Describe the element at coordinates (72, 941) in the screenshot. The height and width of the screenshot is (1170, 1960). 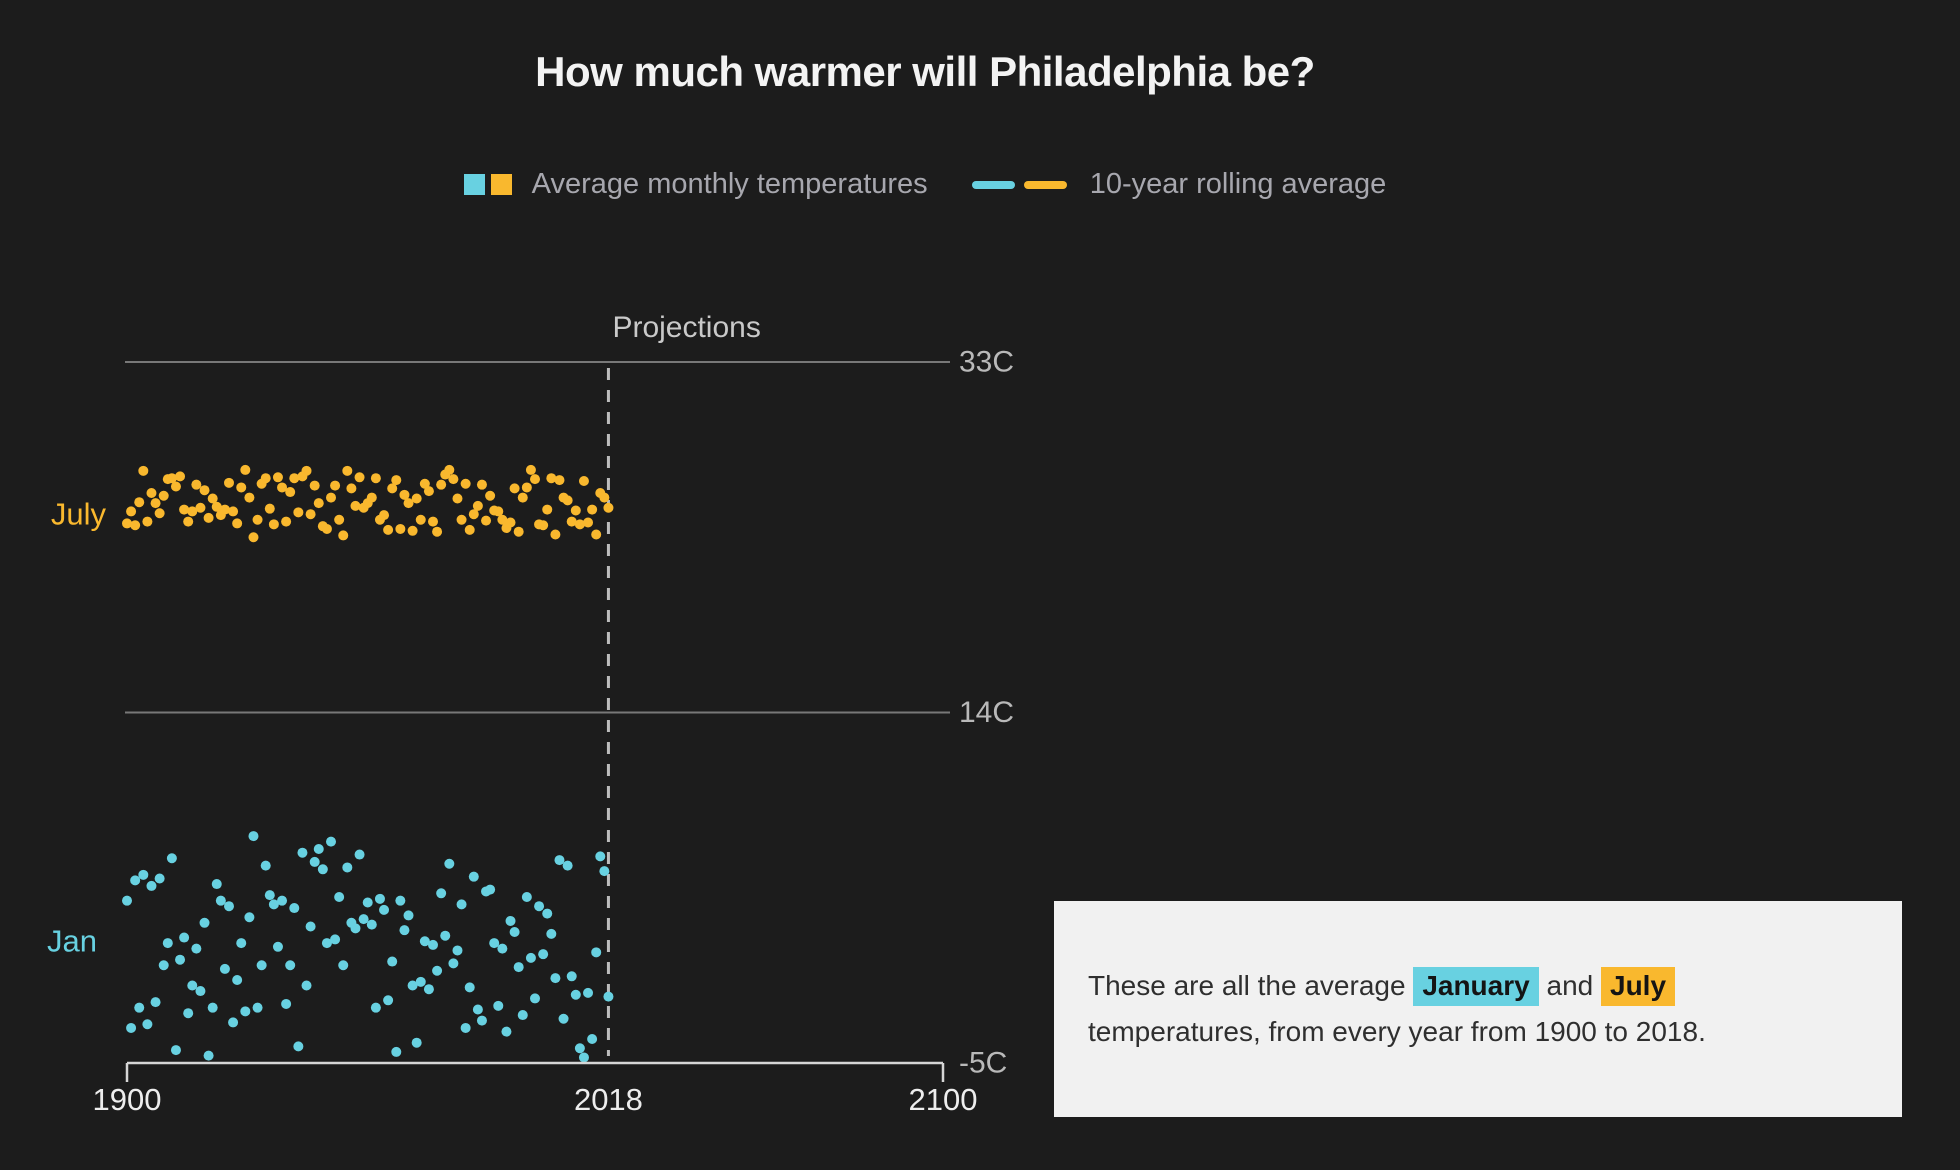
I see `jan-series-label: Jan` at that location.